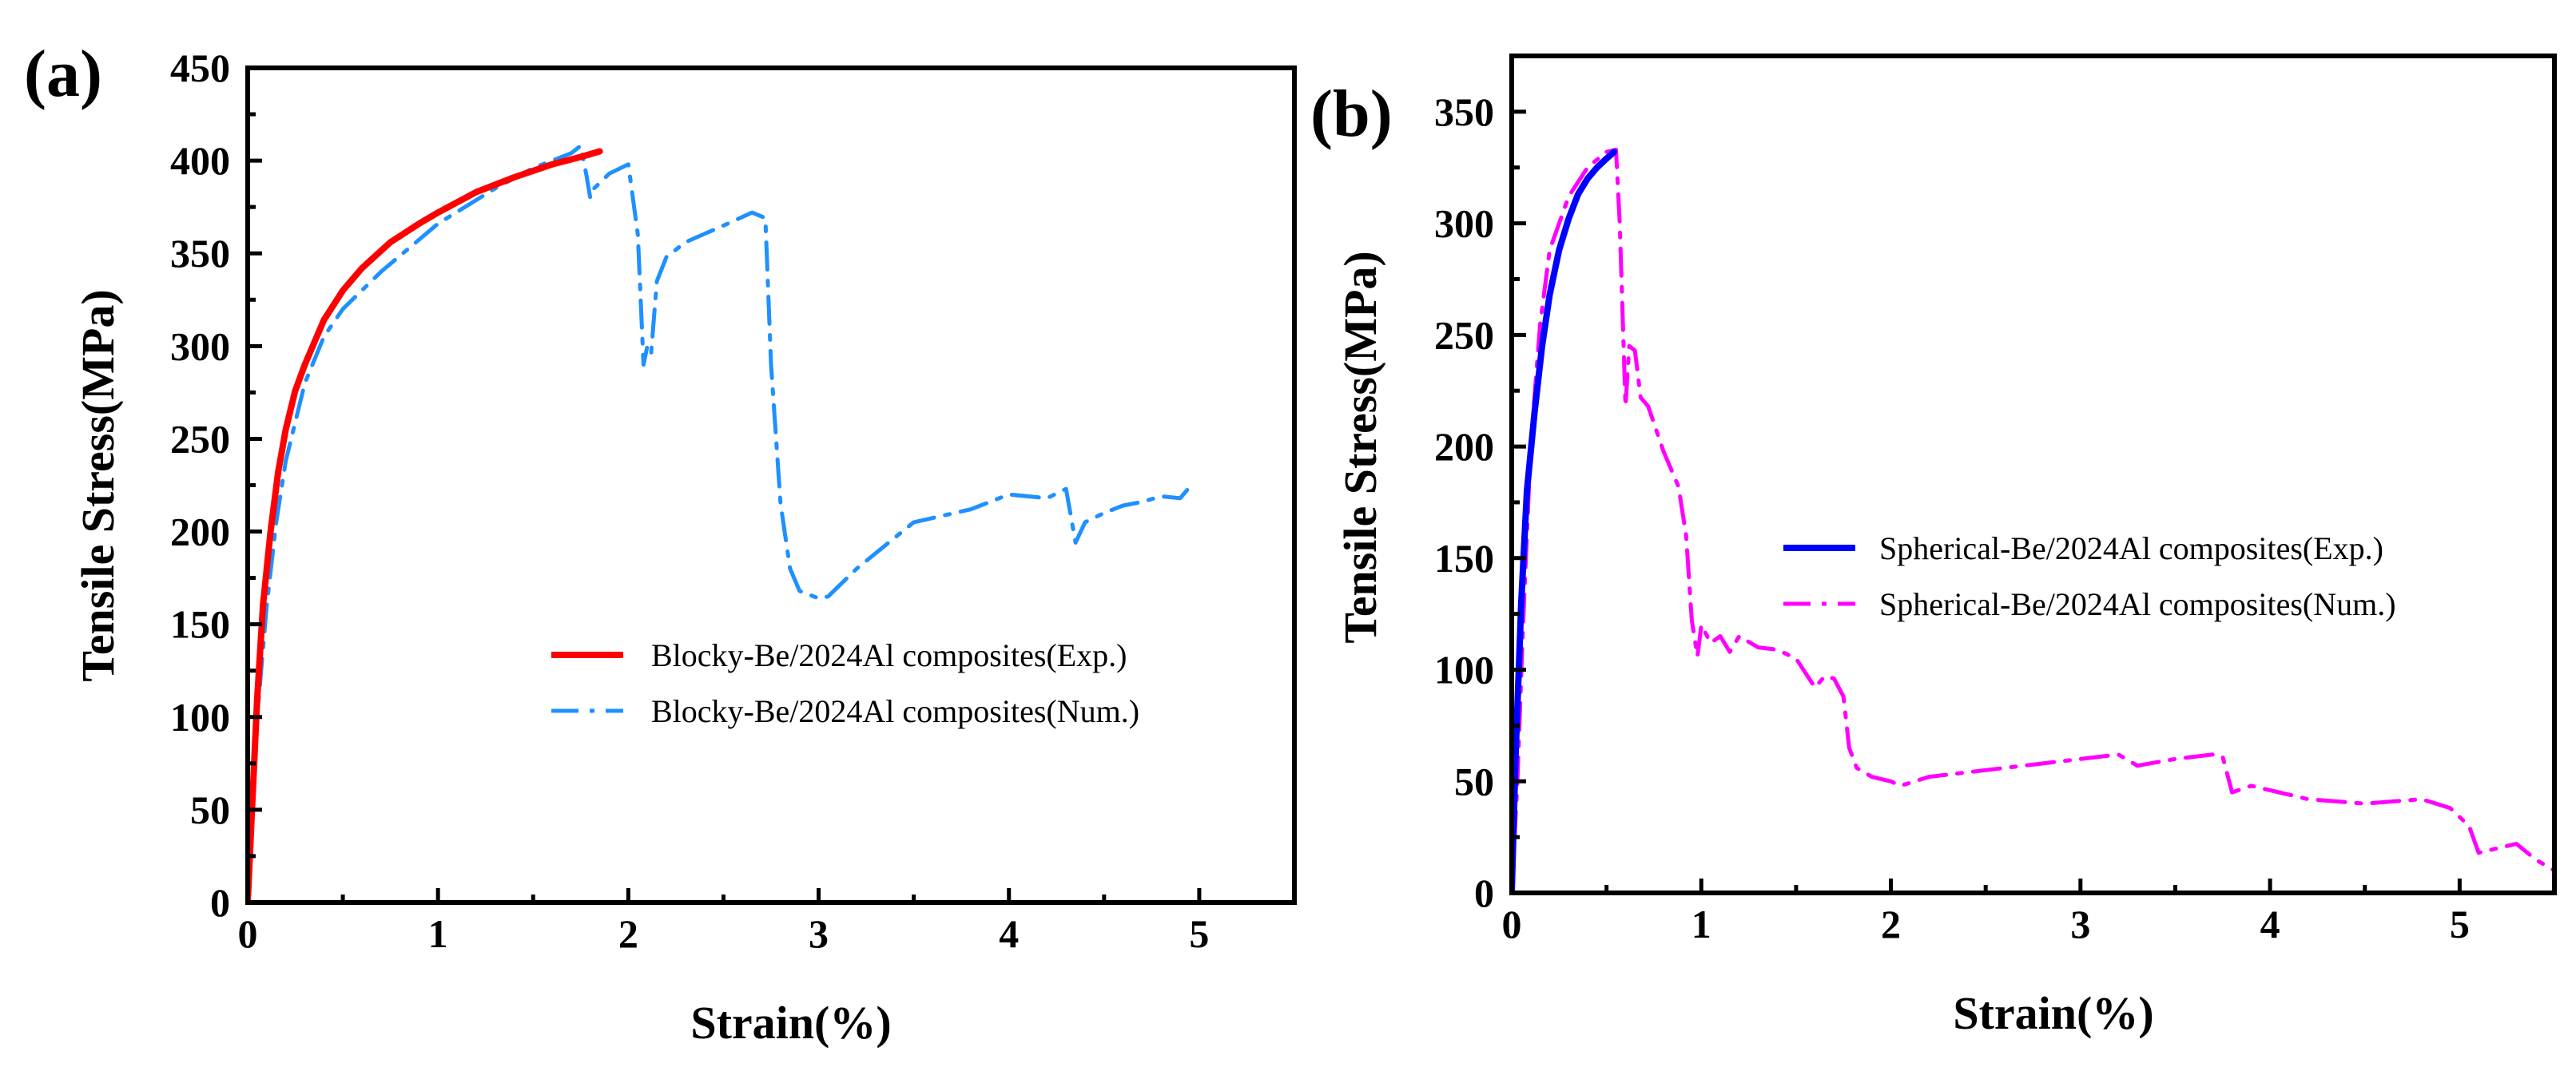  What do you see at coordinates (1512, 924) in the screenshot?
I see `x-tick-label-b-0: 0` at bounding box center [1512, 924].